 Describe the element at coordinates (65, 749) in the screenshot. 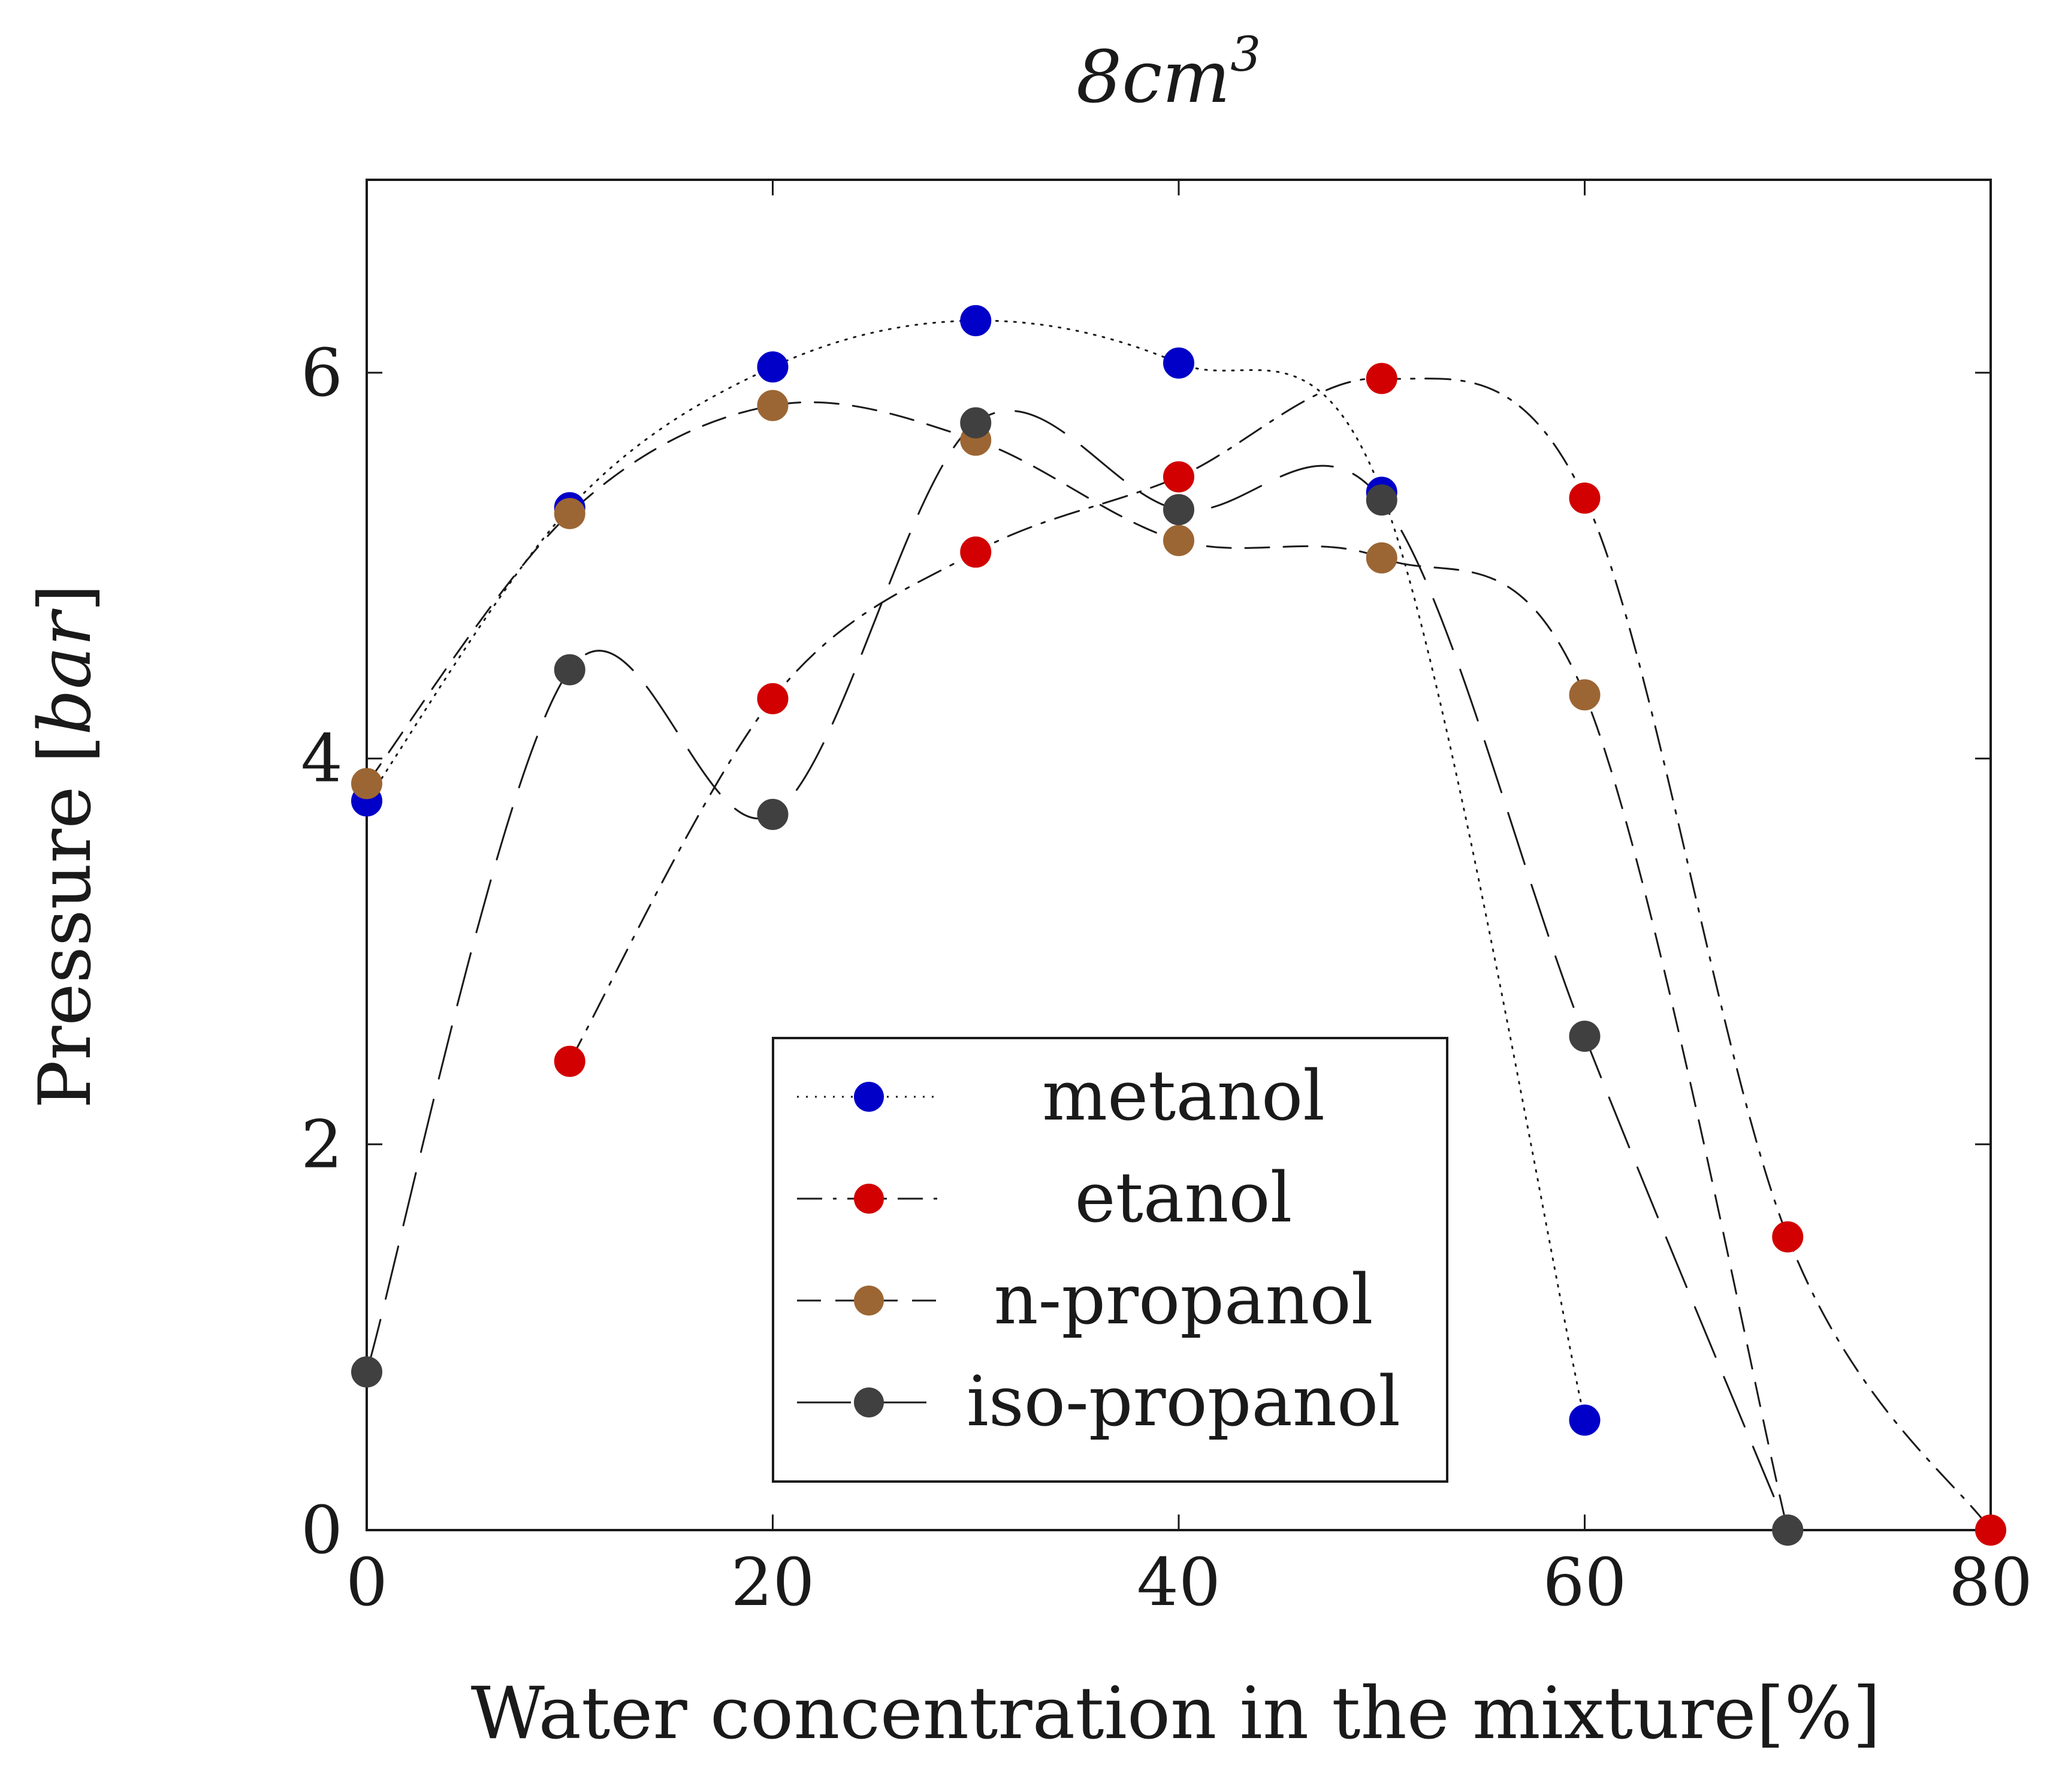

I see `y-axis-label-open: [` at that location.